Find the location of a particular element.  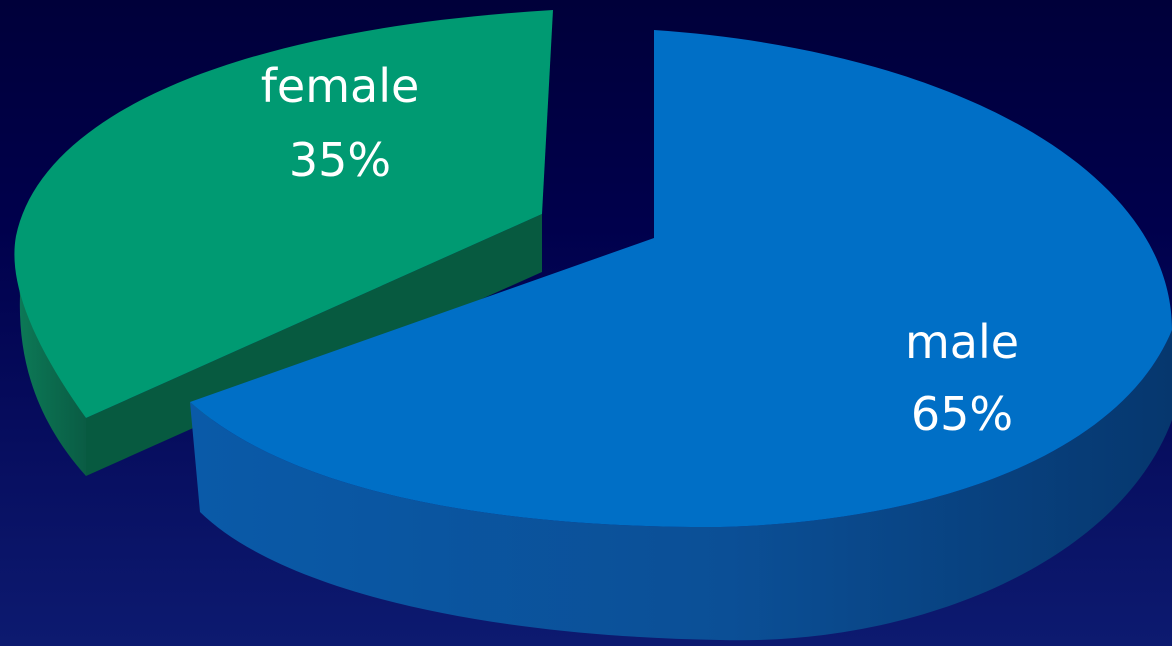

slice-label-name-female: female is located at coordinates (340, 86).